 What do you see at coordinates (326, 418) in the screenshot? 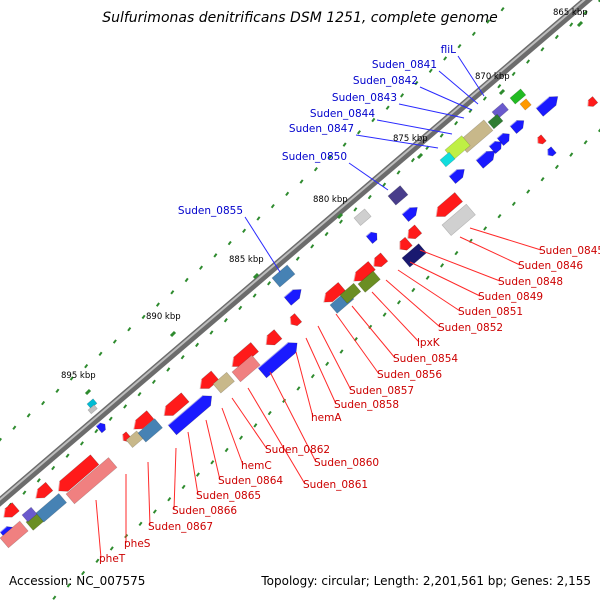
I see `reverse-gene-label: hemA` at bounding box center [326, 418].